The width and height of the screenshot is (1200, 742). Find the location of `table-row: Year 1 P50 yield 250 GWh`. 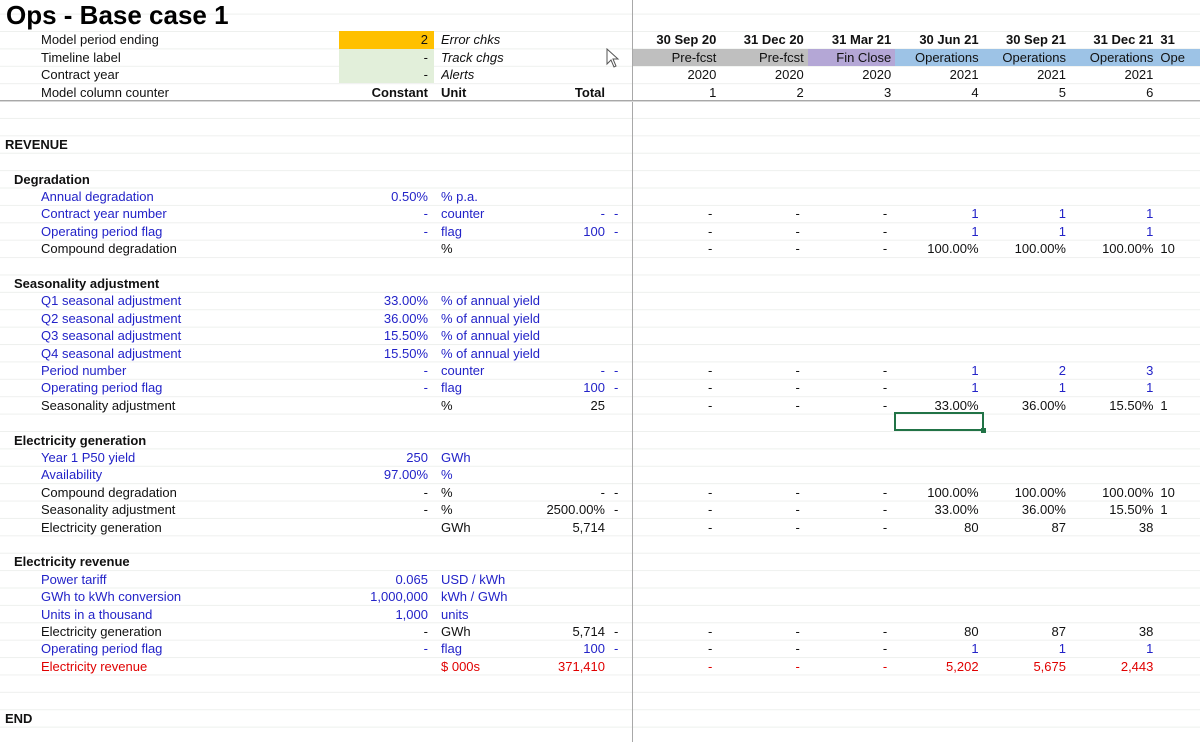

table-row: Year 1 P50 yield 250 GWh is located at coordinates (600, 457).